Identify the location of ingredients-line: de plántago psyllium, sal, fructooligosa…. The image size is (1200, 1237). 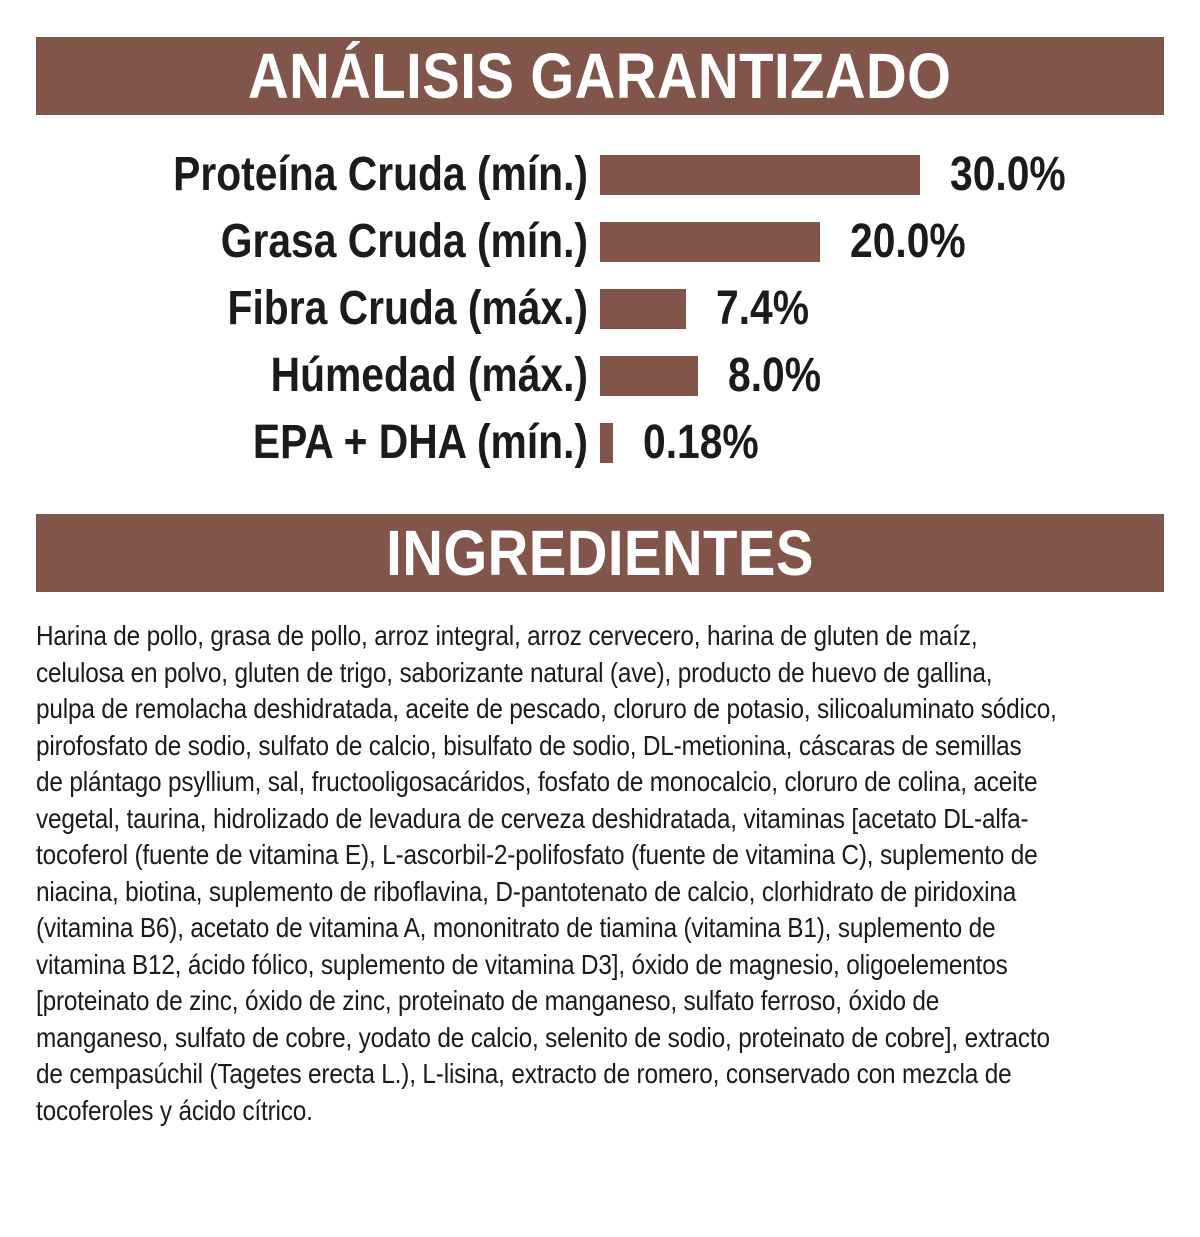
(537, 781).